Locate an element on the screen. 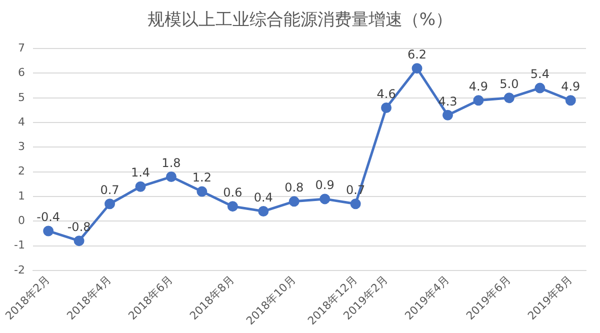 Image resolution: width=600 pixels, height=333 pixels. y-tick-label: -1 is located at coordinates (19, 245).